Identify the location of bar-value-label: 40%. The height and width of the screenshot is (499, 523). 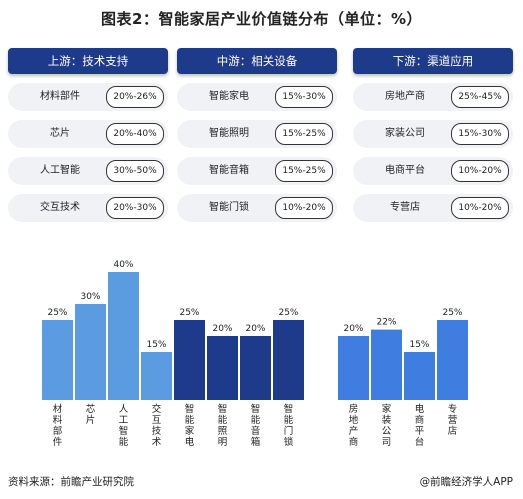
(123, 265).